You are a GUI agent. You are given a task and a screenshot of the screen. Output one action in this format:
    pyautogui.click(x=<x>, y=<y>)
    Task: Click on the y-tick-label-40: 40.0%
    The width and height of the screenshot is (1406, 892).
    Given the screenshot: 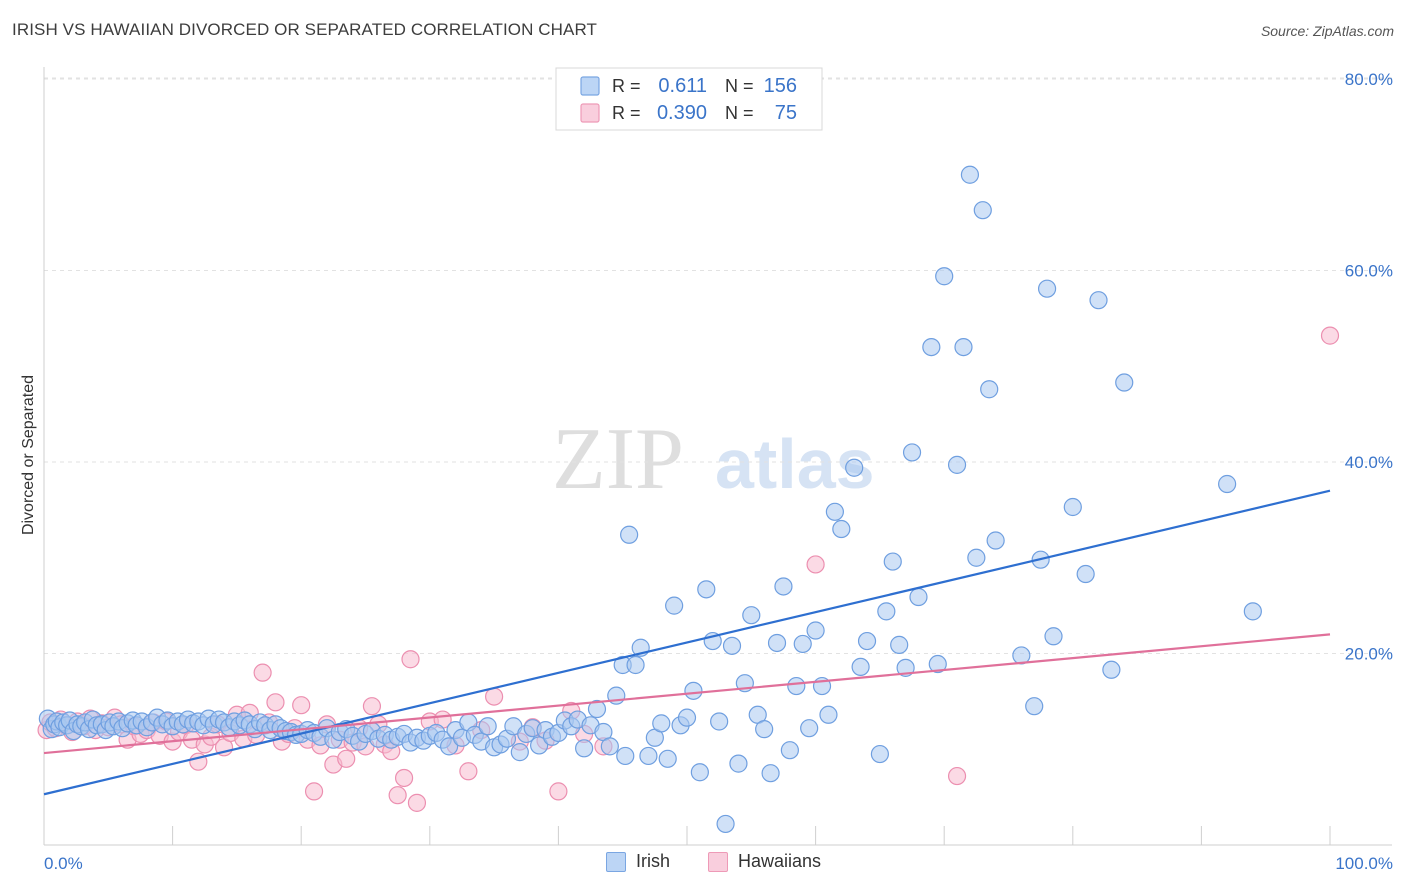 What is the action you would take?
    pyautogui.click(x=1369, y=462)
    